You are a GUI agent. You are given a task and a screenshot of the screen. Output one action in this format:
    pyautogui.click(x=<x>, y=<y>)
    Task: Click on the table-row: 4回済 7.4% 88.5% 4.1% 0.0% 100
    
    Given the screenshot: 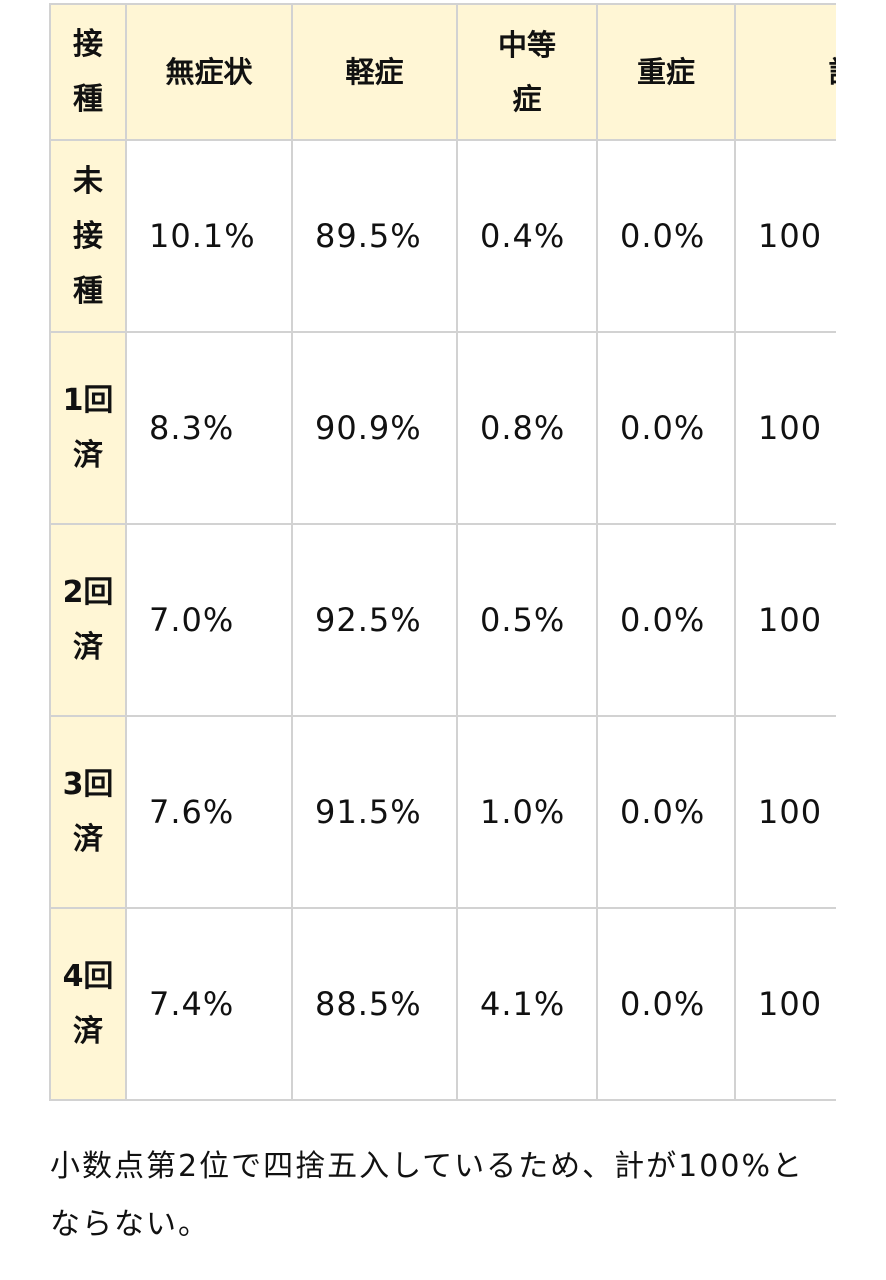 What is the action you would take?
    pyautogui.click(x=442, y=1004)
    